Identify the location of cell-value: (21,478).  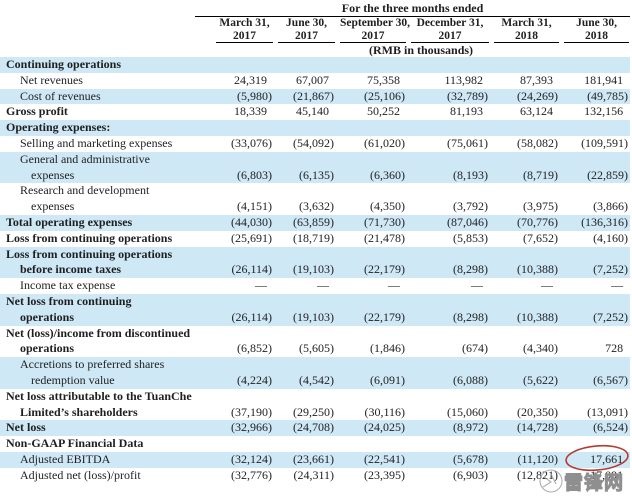
(384, 237).